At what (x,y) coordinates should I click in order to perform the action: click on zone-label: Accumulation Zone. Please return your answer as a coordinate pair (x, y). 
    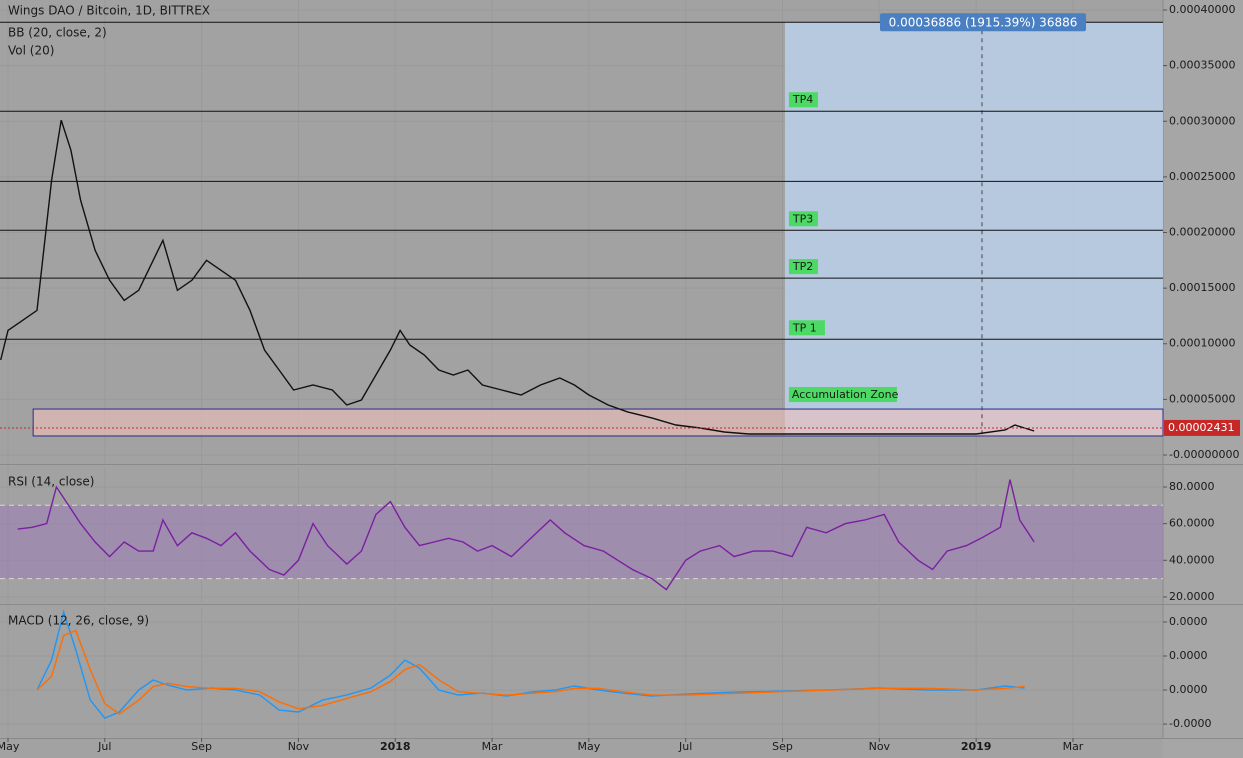
    Looking at the image, I should click on (845, 394).